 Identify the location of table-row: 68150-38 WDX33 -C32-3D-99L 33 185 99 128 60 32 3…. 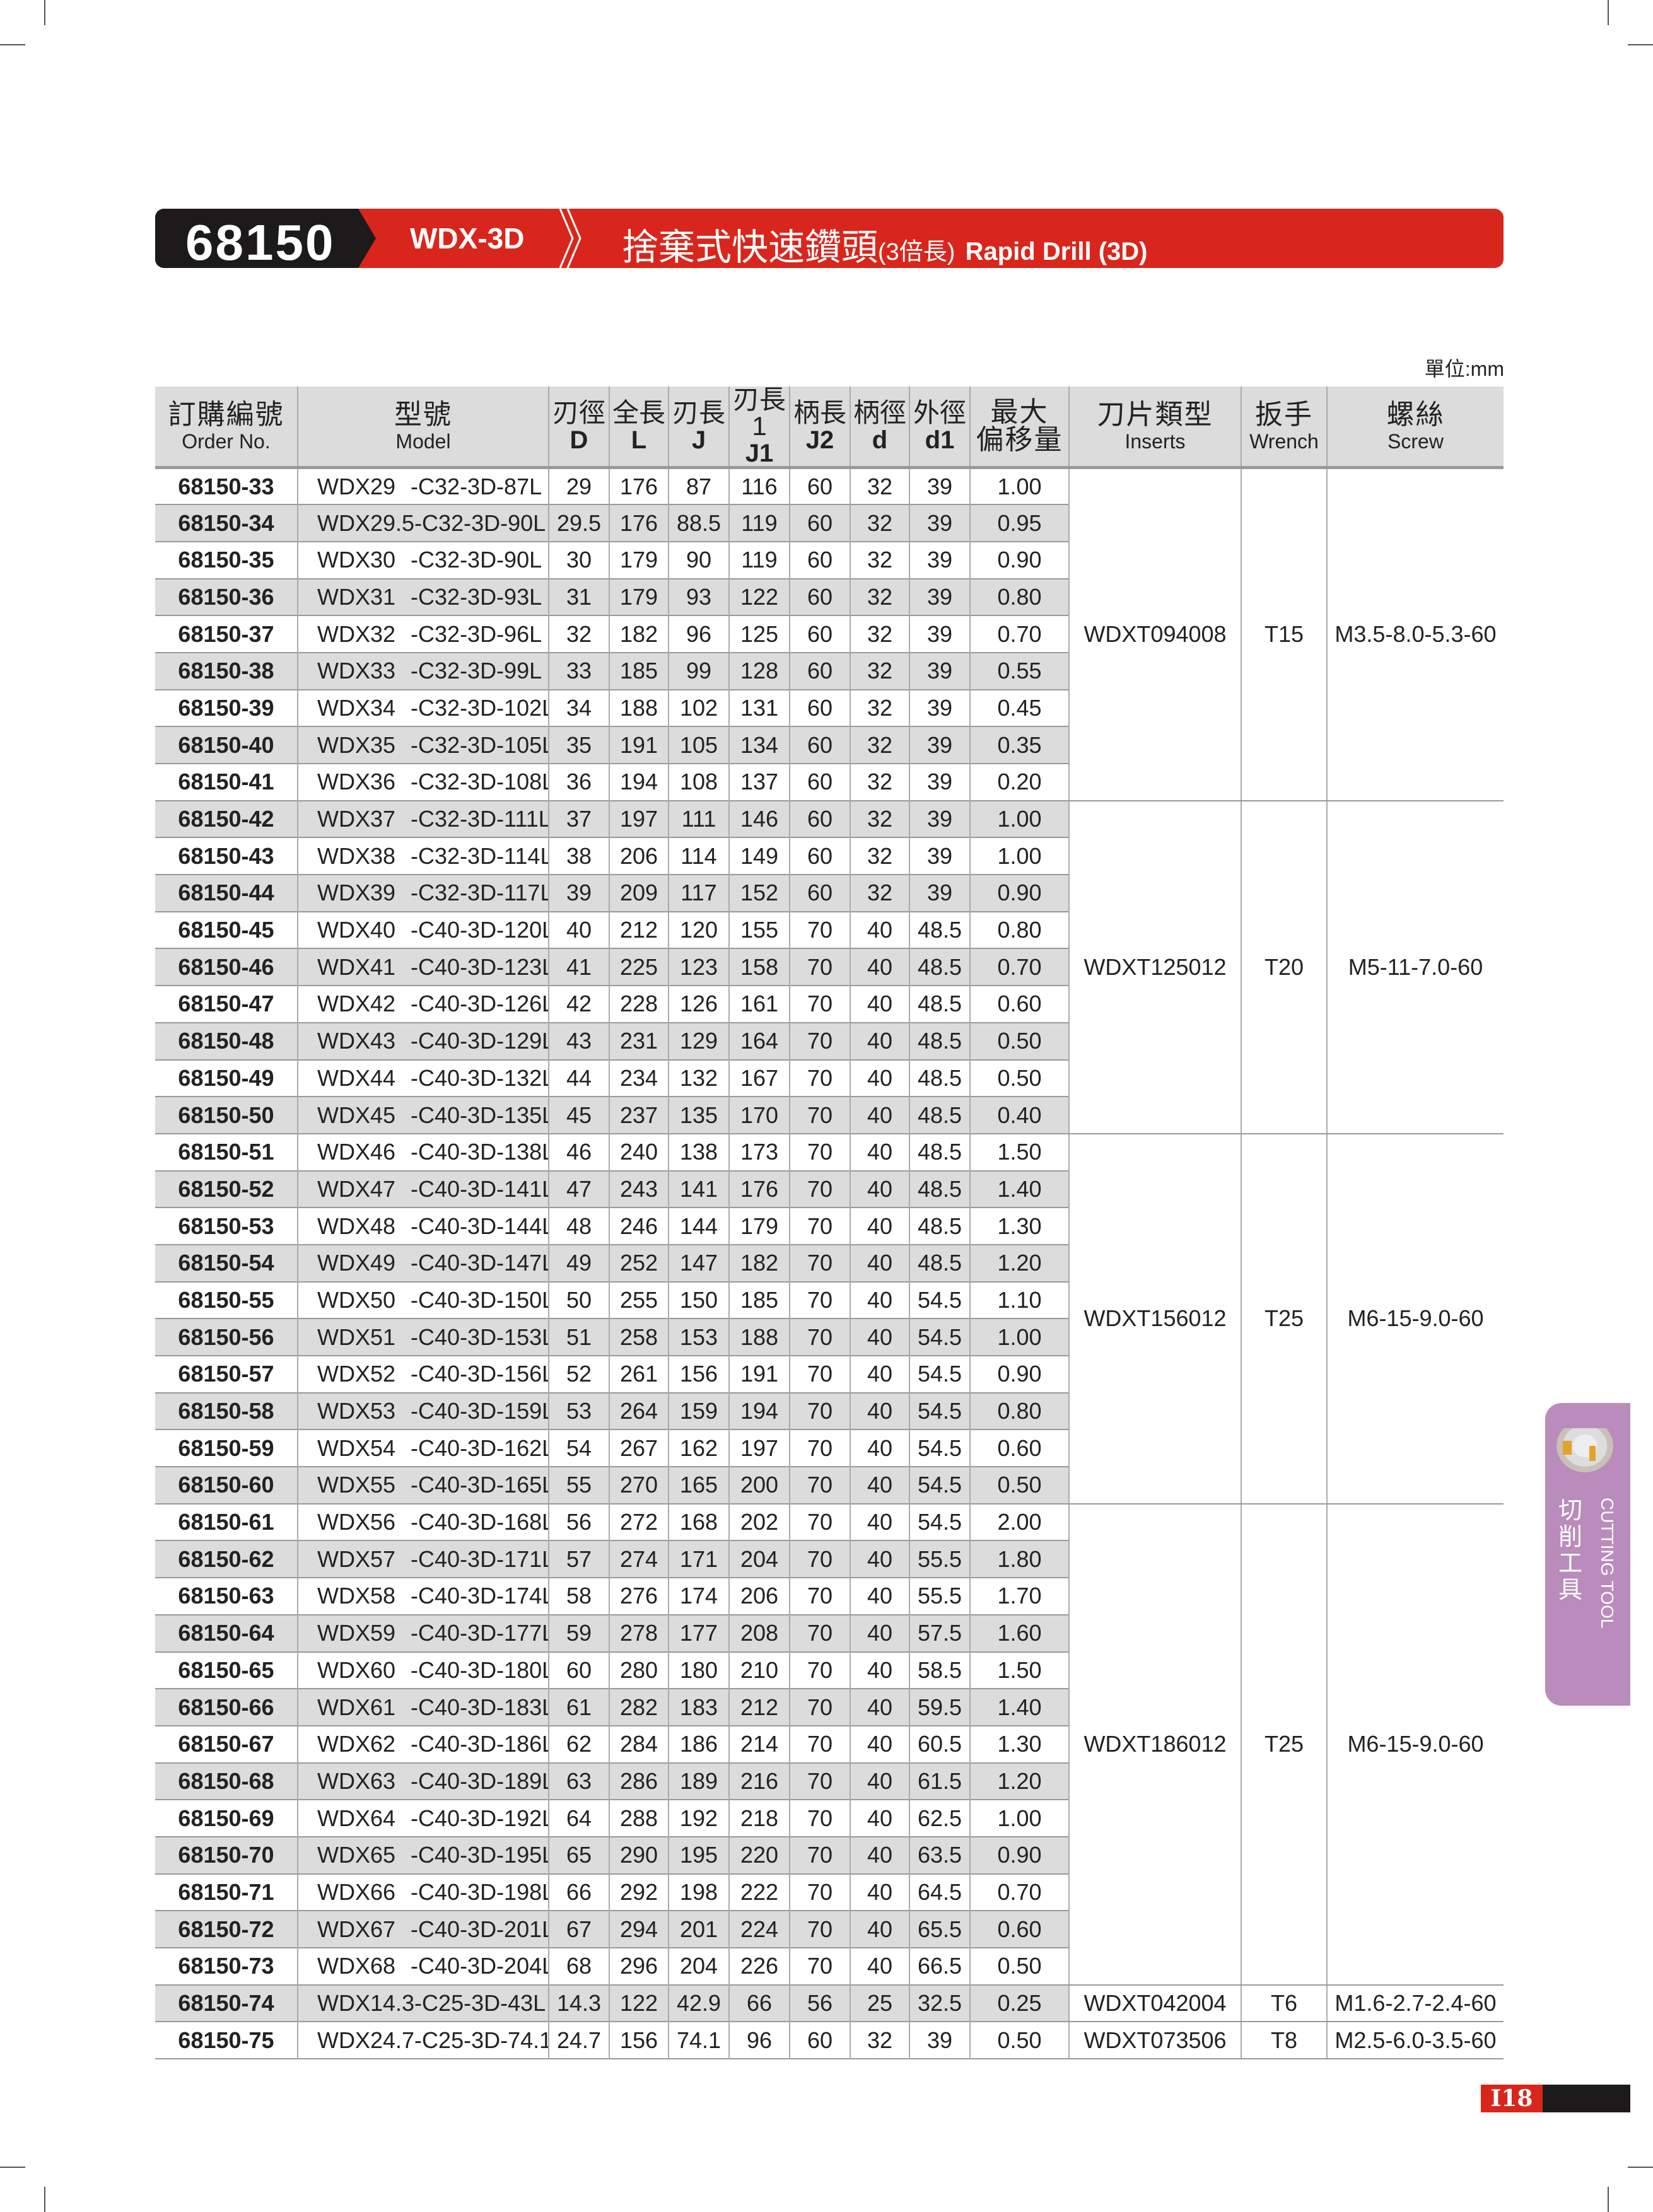
(829, 671).